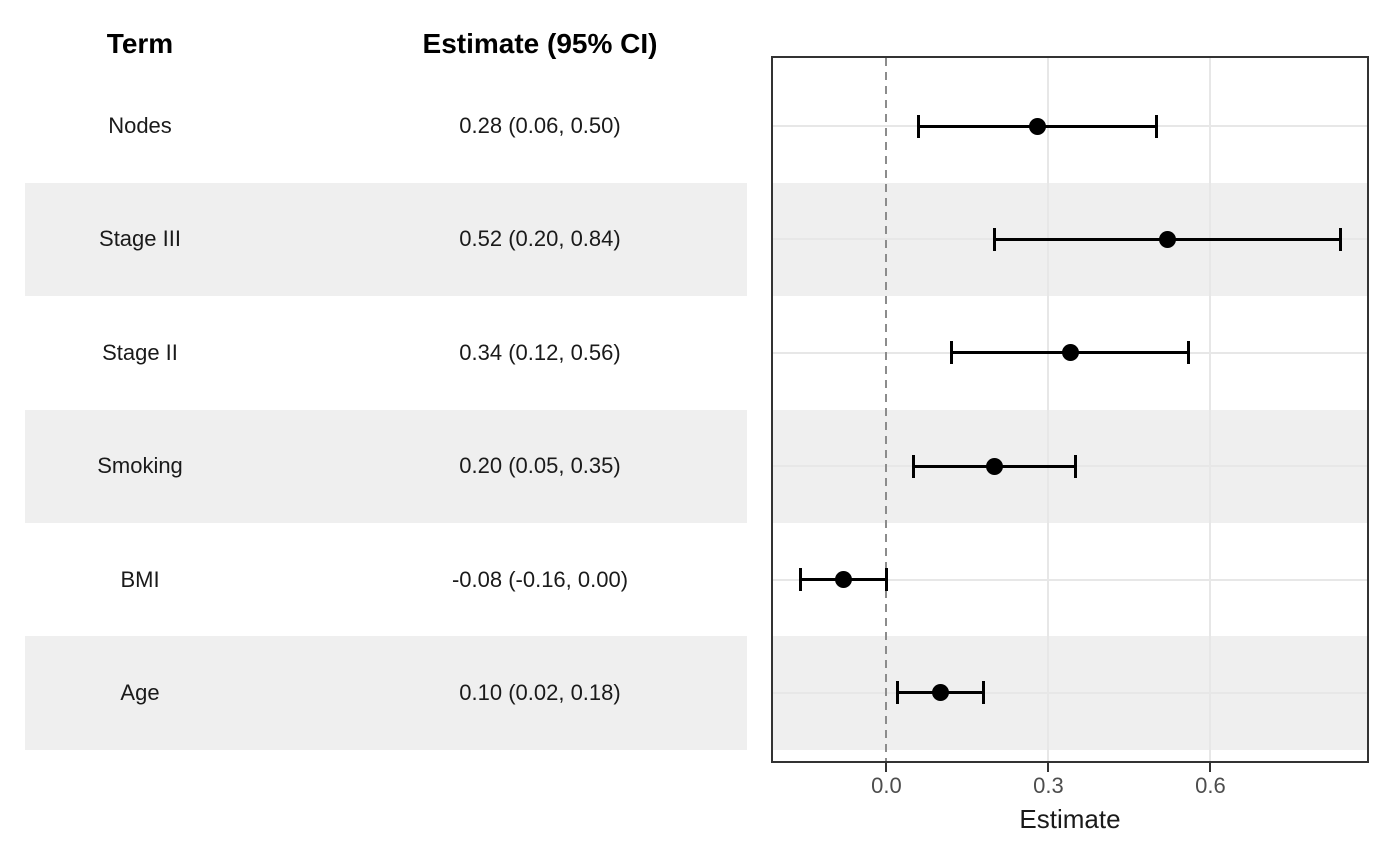  I want to click on estimate-column-header: Estimate (95% CI), so click(540, 43).